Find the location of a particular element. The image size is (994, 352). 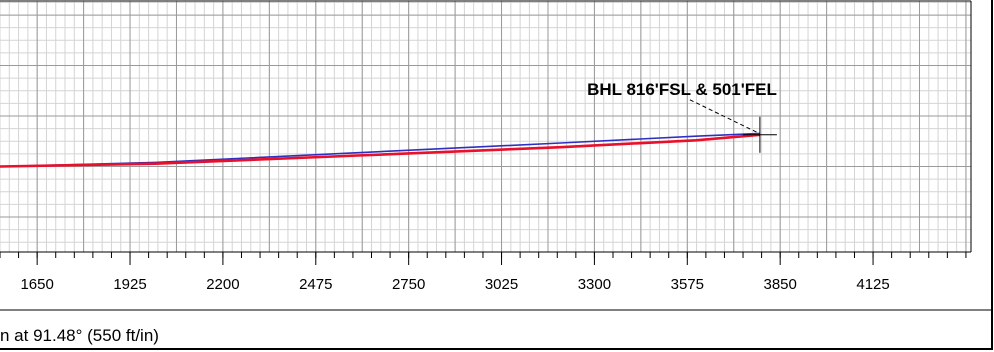

x-axis: 1650 1925 2200 2475 2750 3025 3300 3575 3850 4125 is located at coordinates (483, 272).